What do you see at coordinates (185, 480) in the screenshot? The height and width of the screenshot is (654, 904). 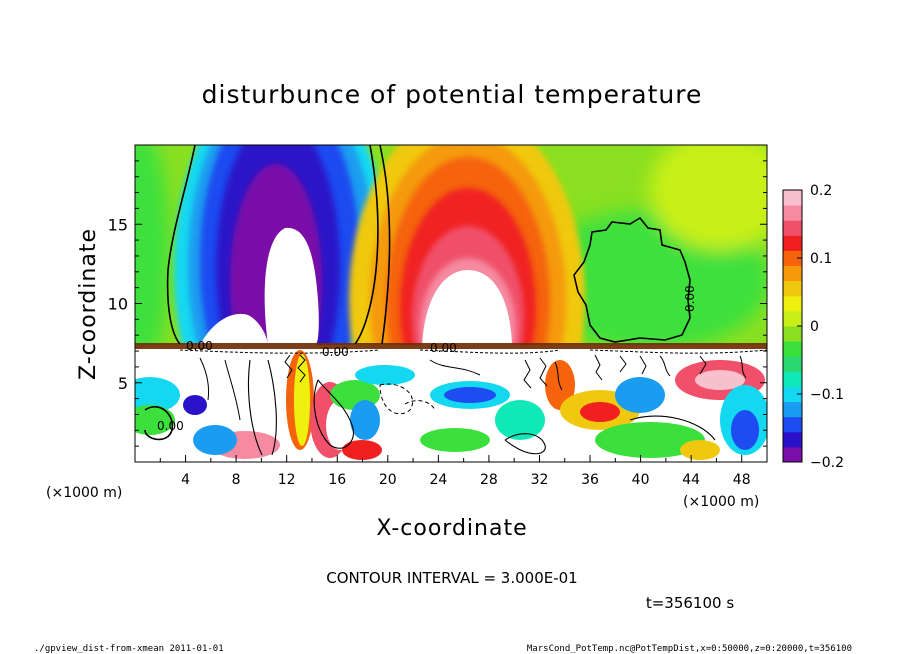 I see `x-tick-label: 4` at bounding box center [185, 480].